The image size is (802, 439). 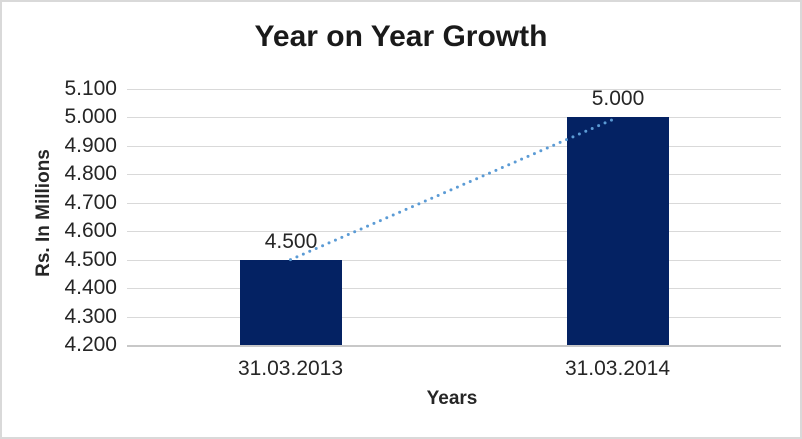 What do you see at coordinates (452, 398) in the screenshot?
I see `x-axis-title: Years` at bounding box center [452, 398].